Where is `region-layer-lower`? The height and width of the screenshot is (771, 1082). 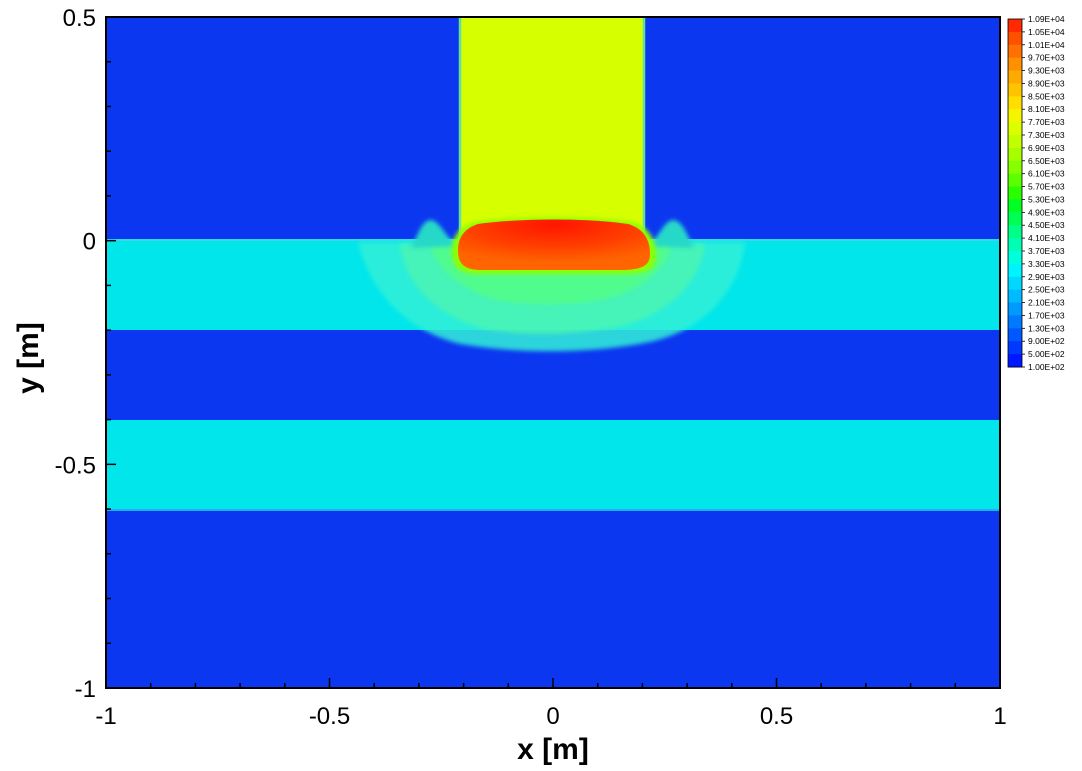 region-layer-lower is located at coordinates (553, 465).